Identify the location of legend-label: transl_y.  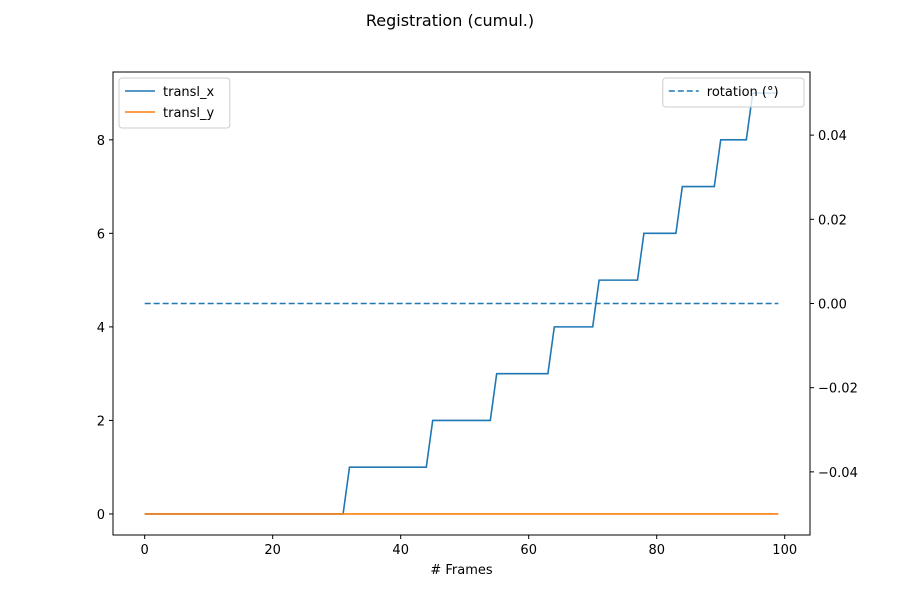
(189, 113).